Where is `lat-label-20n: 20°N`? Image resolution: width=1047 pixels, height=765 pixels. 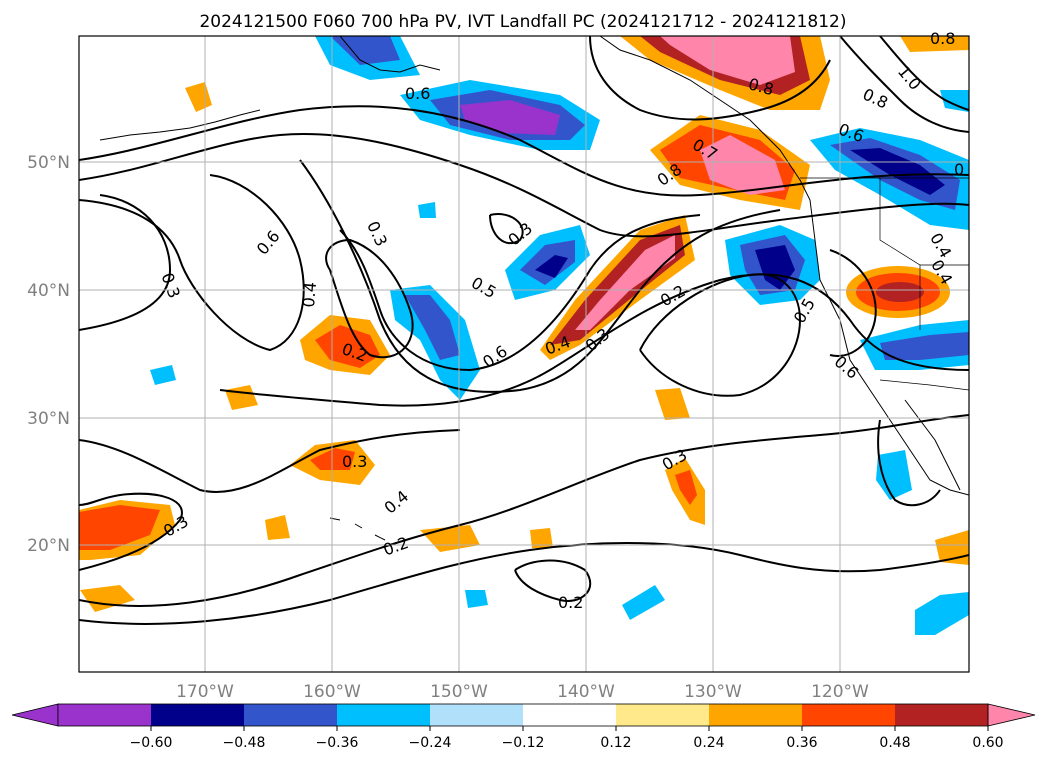
lat-label-20n: 20°N is located at coordinates (48, 546).